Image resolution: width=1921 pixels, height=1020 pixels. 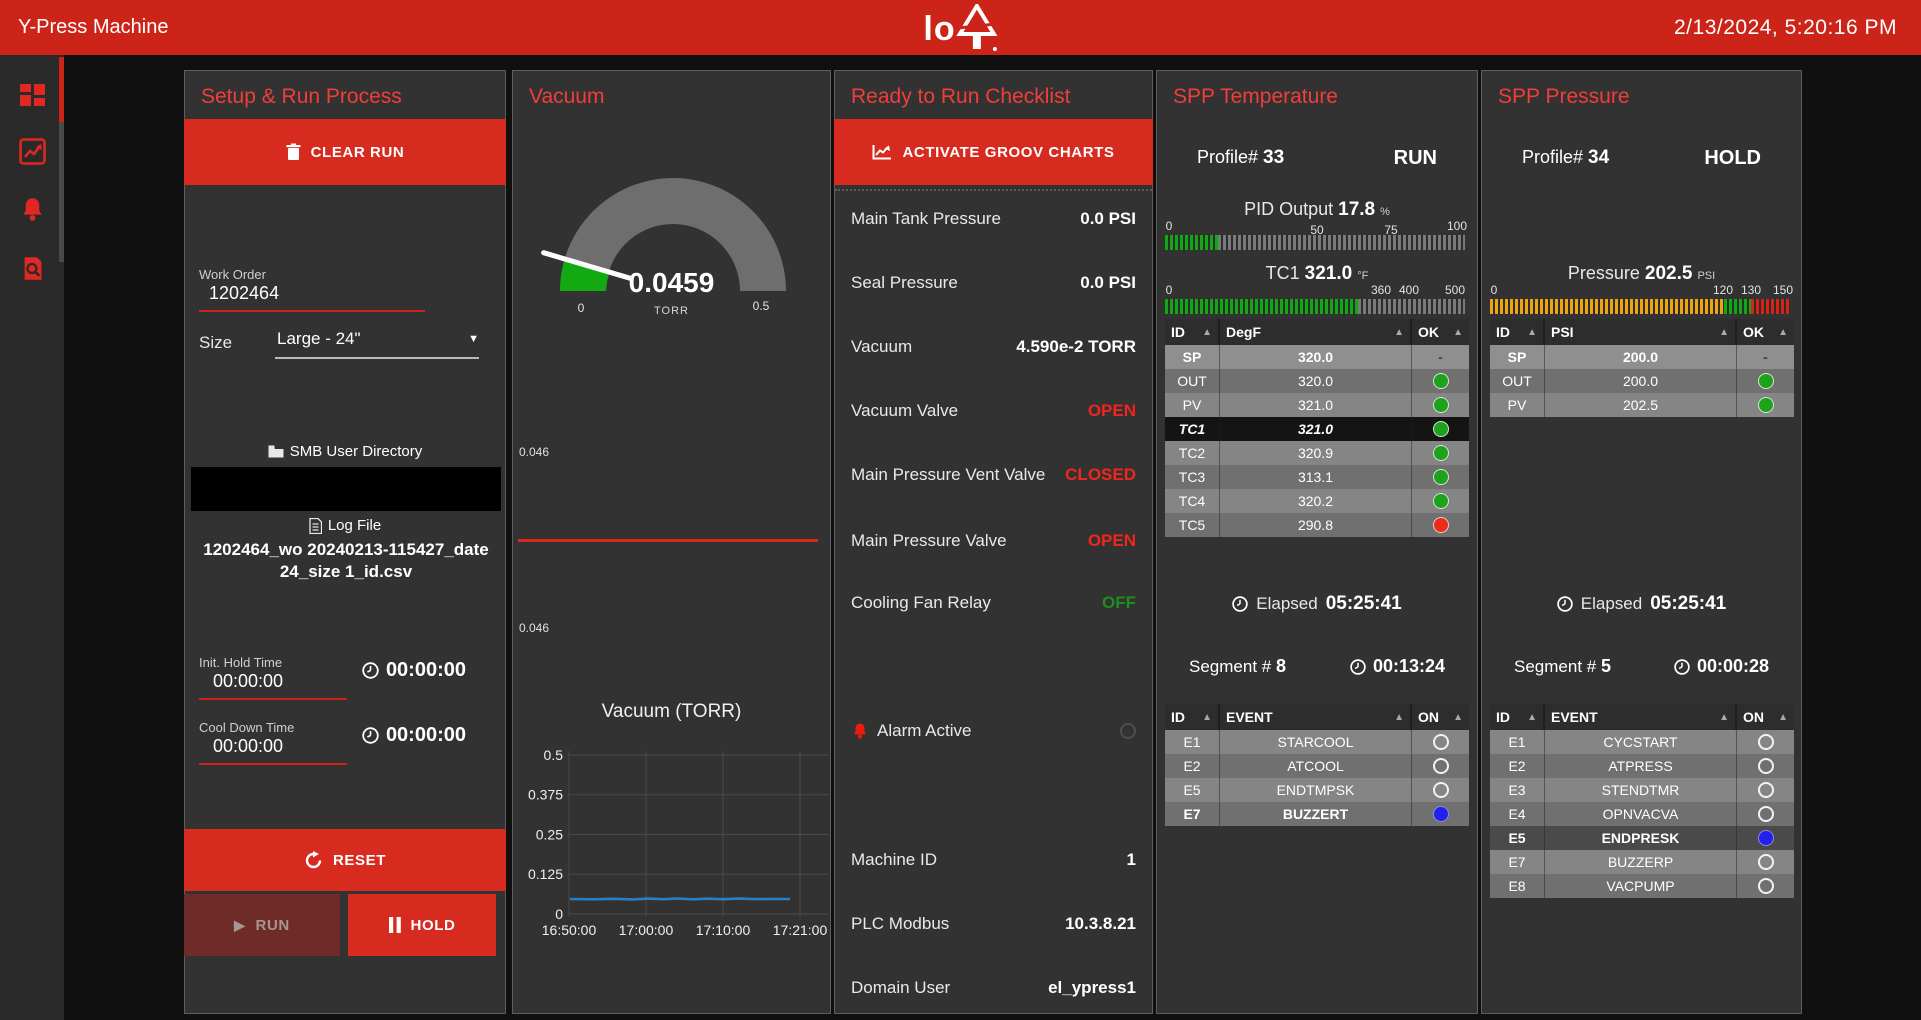 I want to click on event-row: E8 VACPUMP, so click(x=1642, y=886).